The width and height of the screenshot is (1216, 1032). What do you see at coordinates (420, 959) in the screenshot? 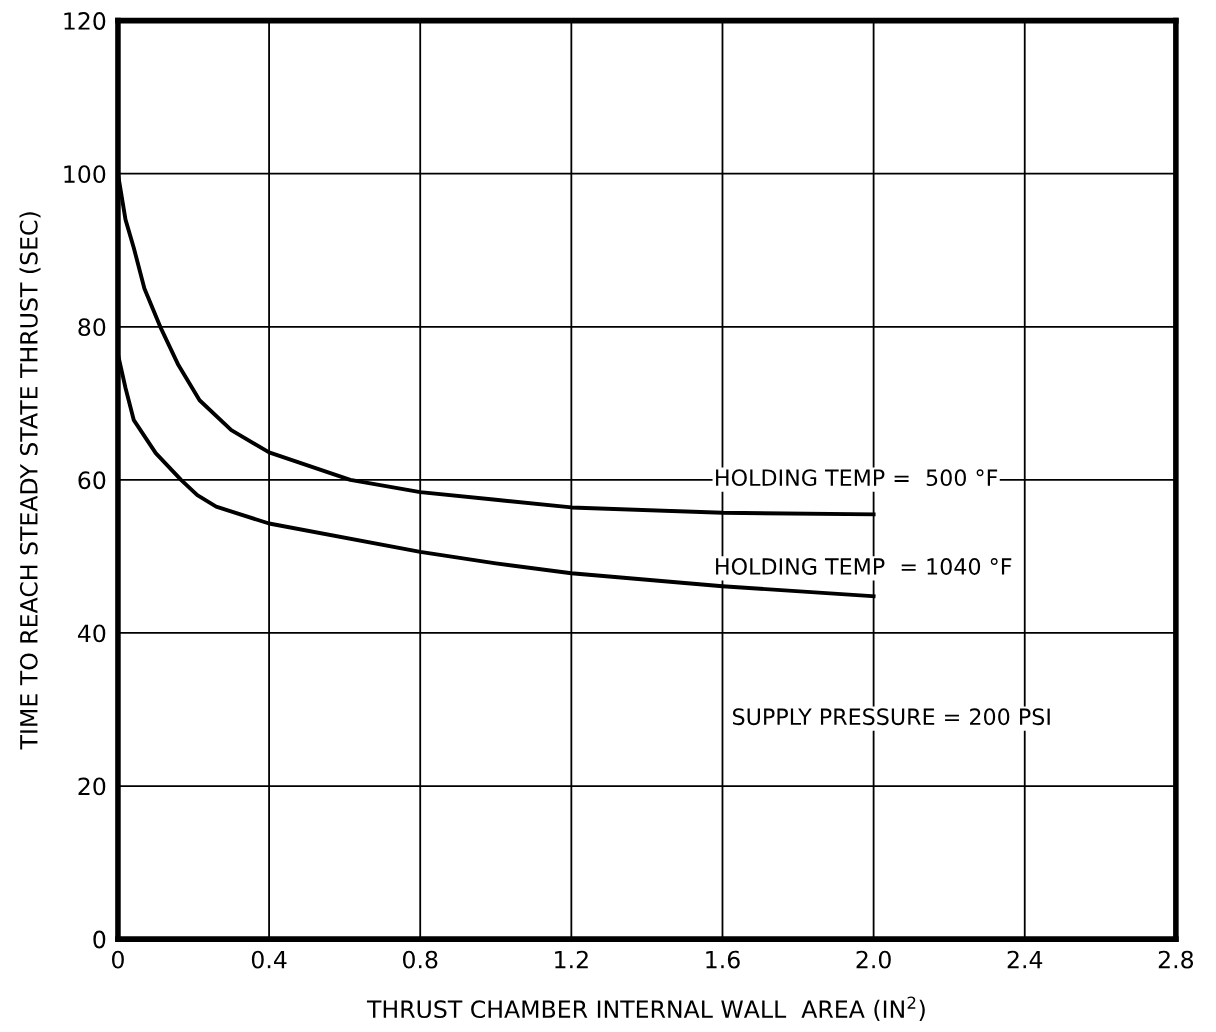
I see `x-tick-label: 0.8` at bounding box center [420, 959].